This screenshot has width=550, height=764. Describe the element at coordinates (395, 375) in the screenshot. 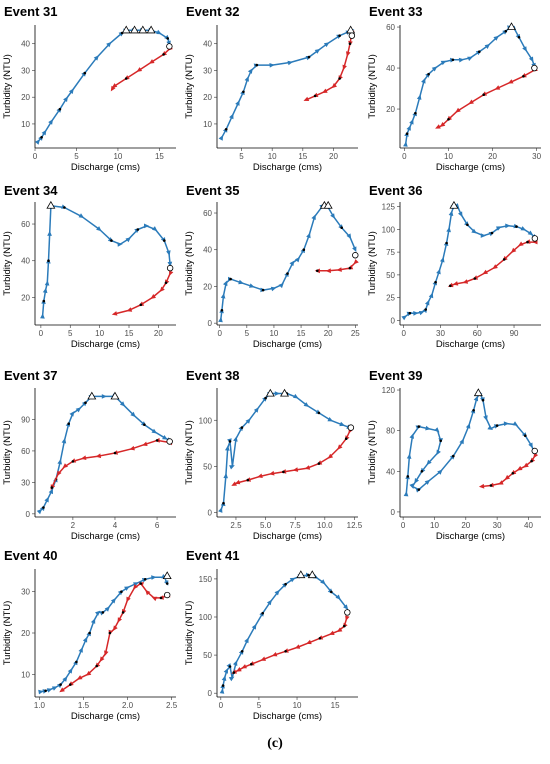

I see `panel-title: Event 39` at that location.